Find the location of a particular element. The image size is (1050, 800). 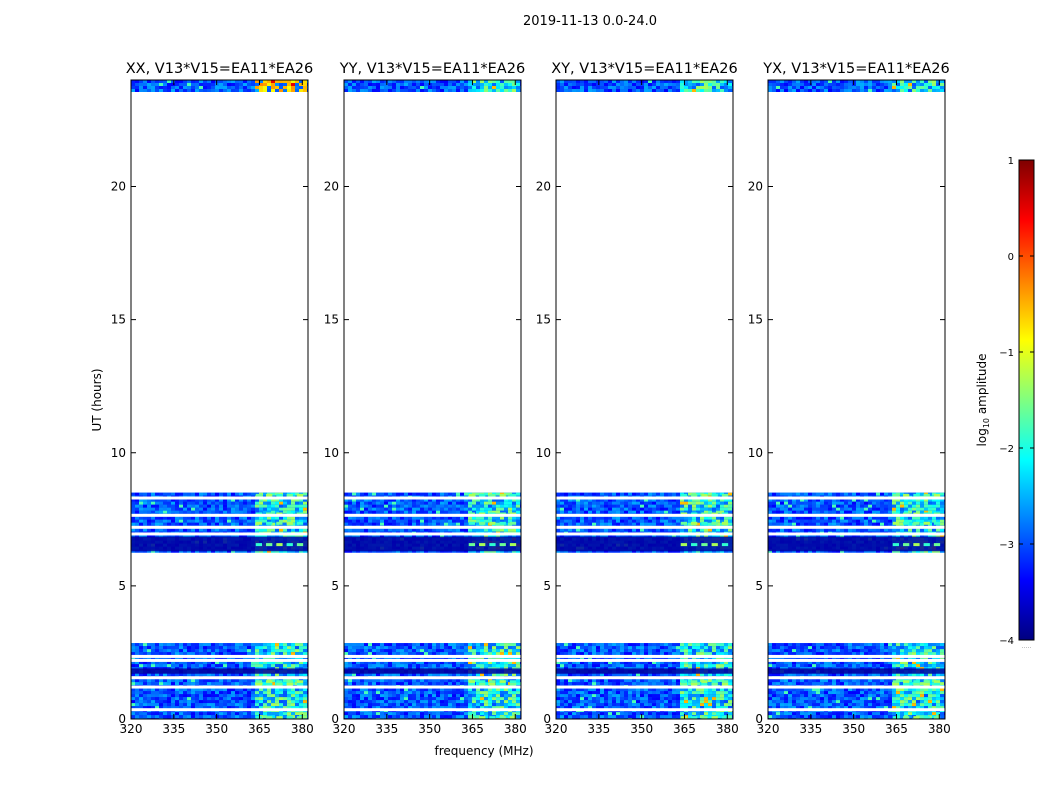

figure-suptitle: 2019-11-13 0.0-24.0 is located at coordinates (590, 21).